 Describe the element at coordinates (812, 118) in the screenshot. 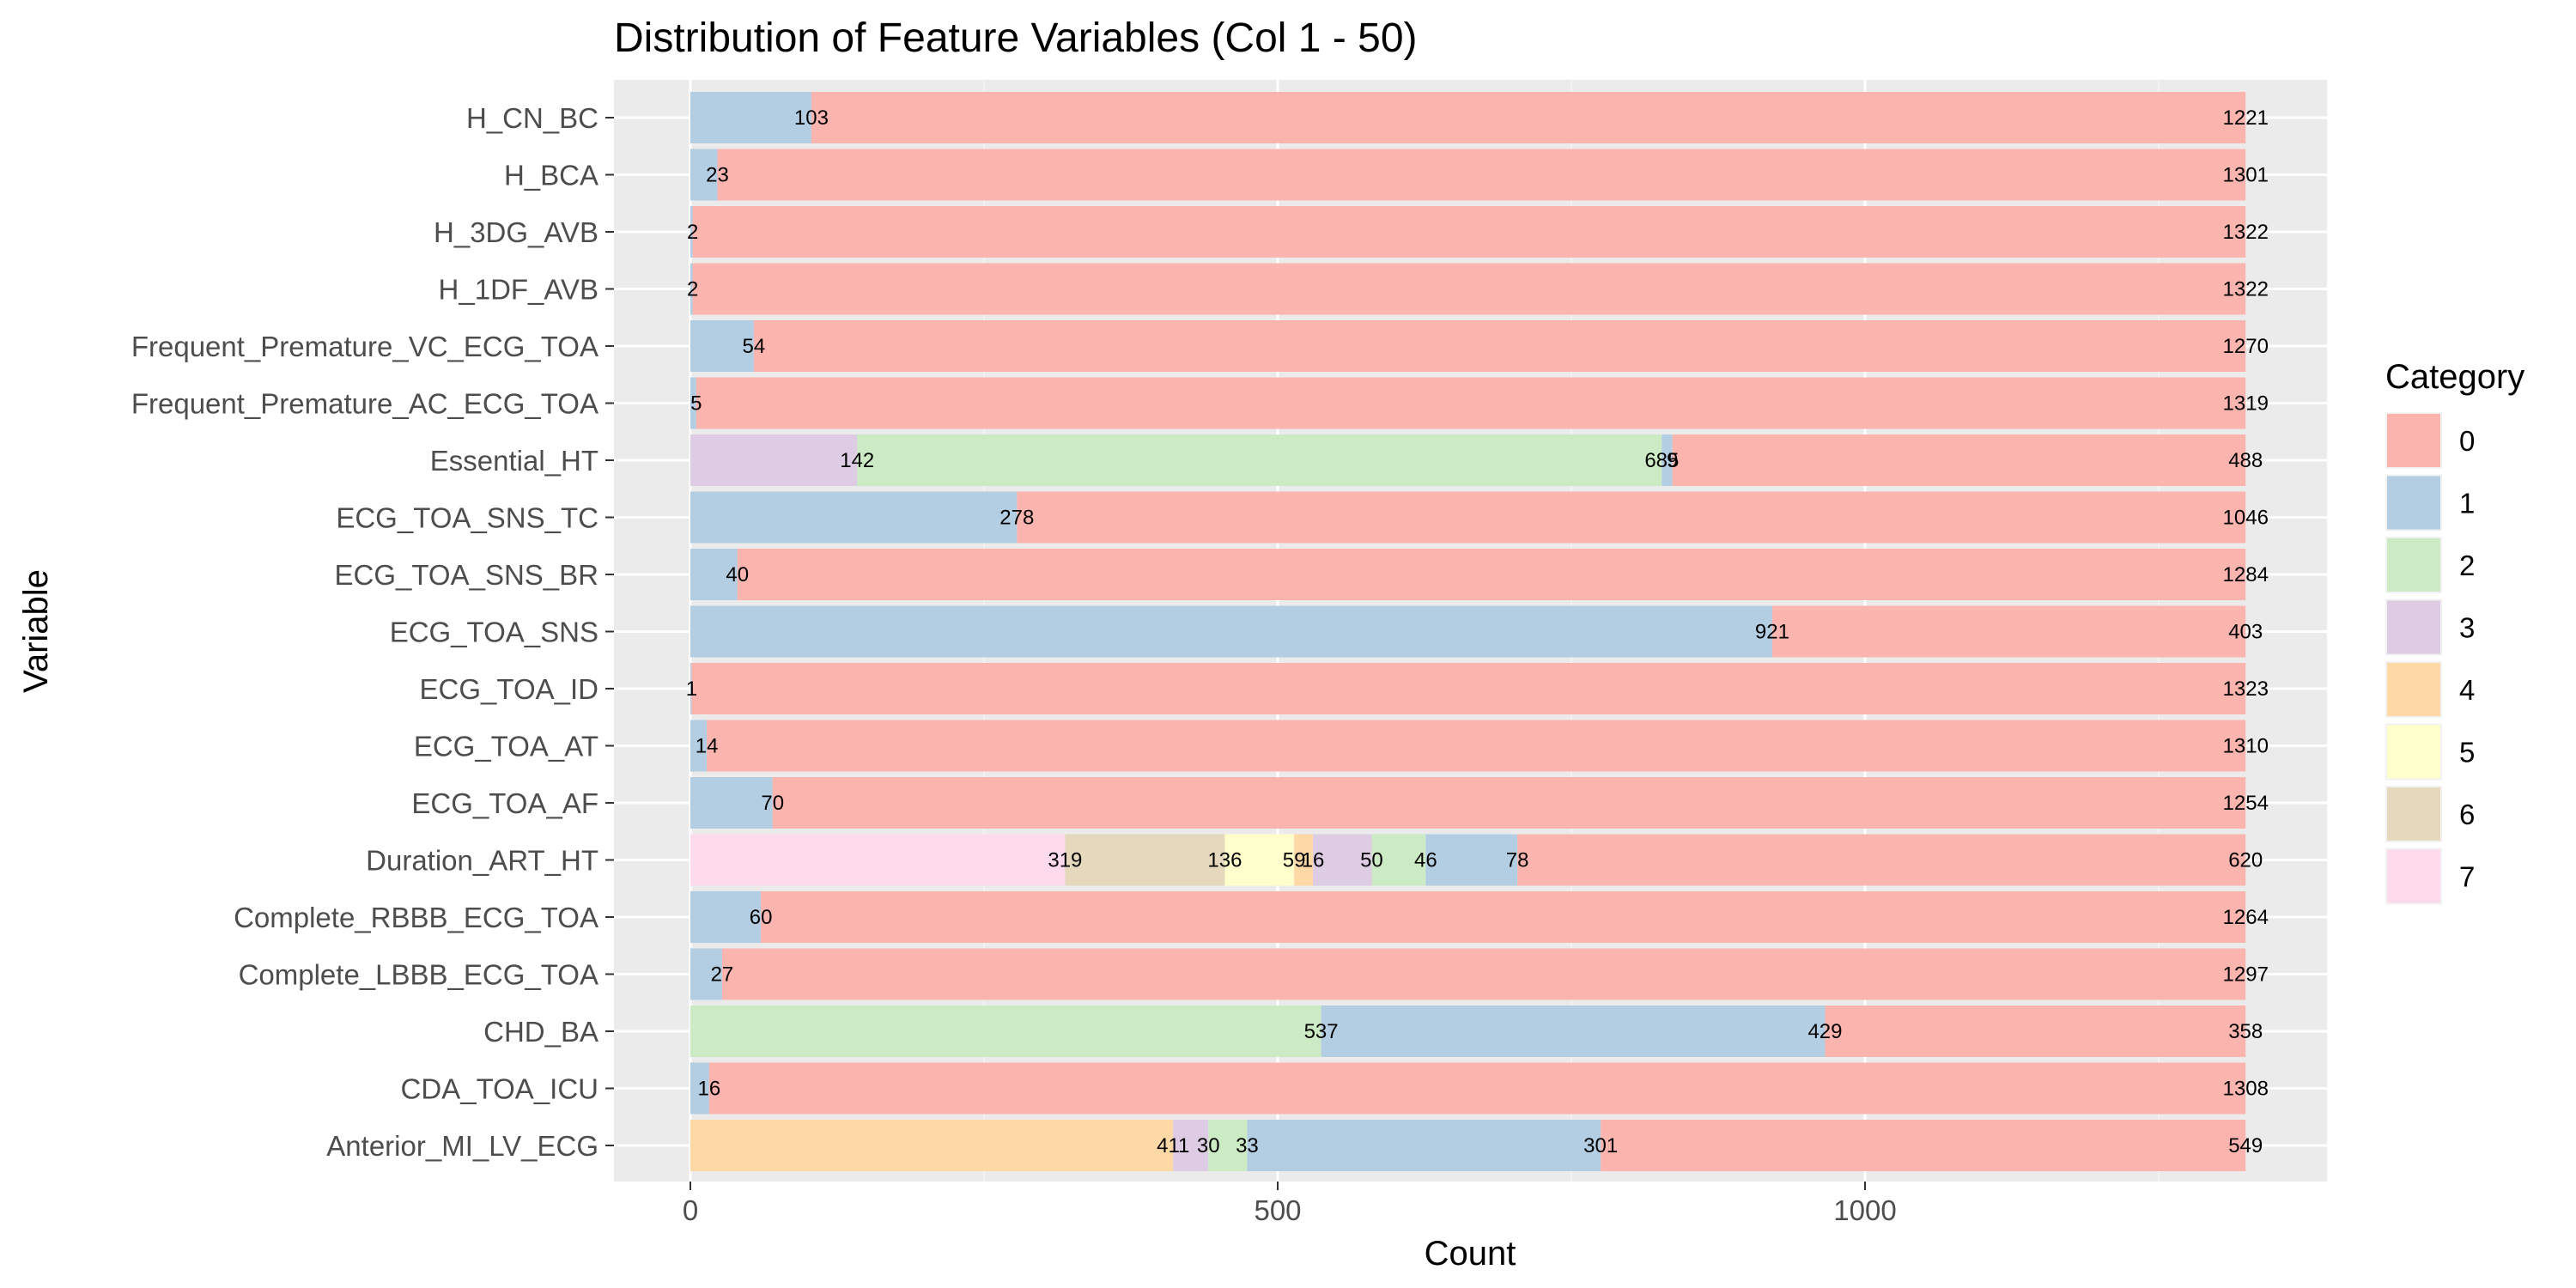

I see `data-label-h-cn-bc-cat-1: 103` at that location.